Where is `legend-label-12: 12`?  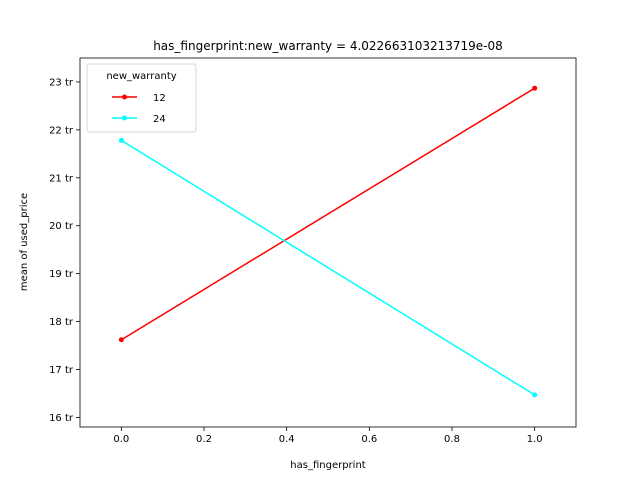
legend-label-12: 12 is located at coordinates (159, 98).